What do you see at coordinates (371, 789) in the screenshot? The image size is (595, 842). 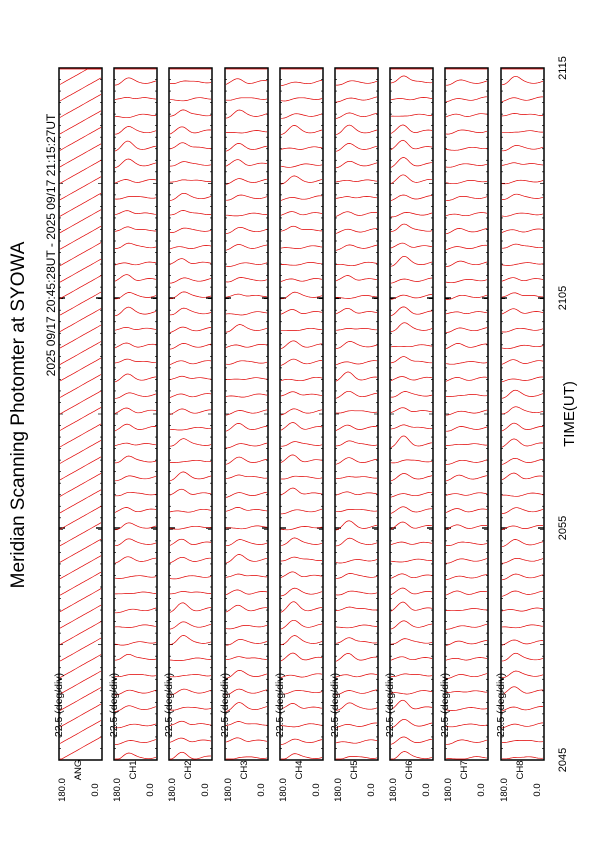 I see `y-tick-label: 0.0` at bounding box center [371, 789].